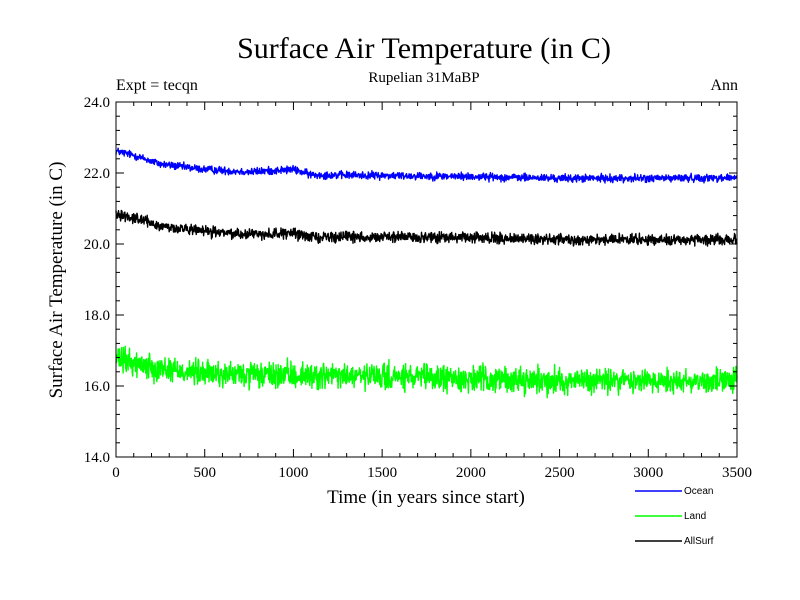 This screenshot has height=600, width=800. I want to click on x-tick-label: 0, so click(116, 473).